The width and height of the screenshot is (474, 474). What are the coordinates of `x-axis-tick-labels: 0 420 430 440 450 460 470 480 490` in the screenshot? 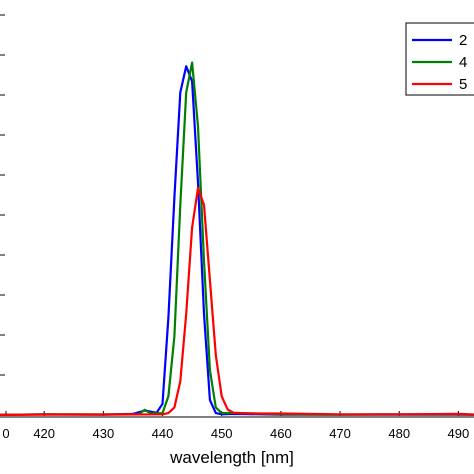 It's located at (235, 433).